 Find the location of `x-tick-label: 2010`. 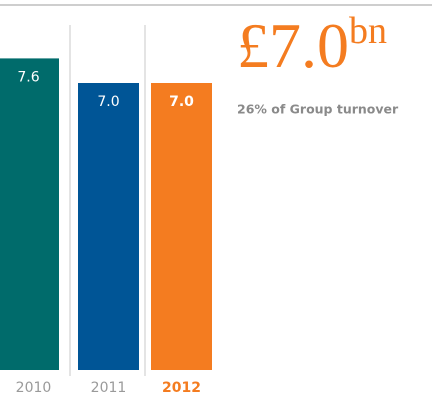

x-tick-label: 2010 is located at coordinates (34, 388).